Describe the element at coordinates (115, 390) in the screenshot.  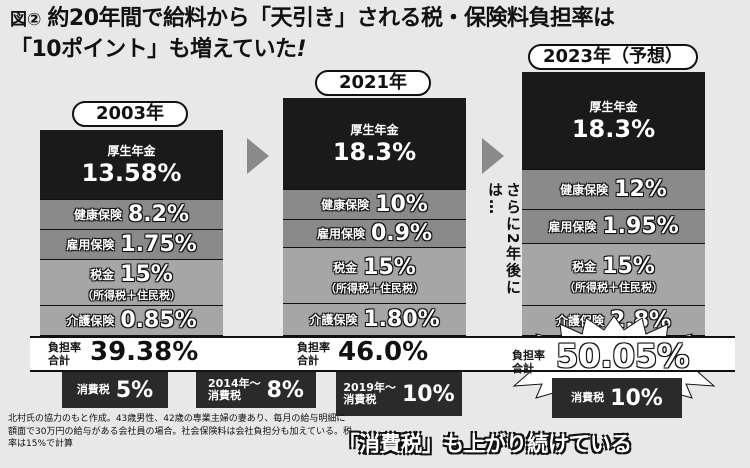
I see `consumption-tax-2003: 消費税 5%` at that location.